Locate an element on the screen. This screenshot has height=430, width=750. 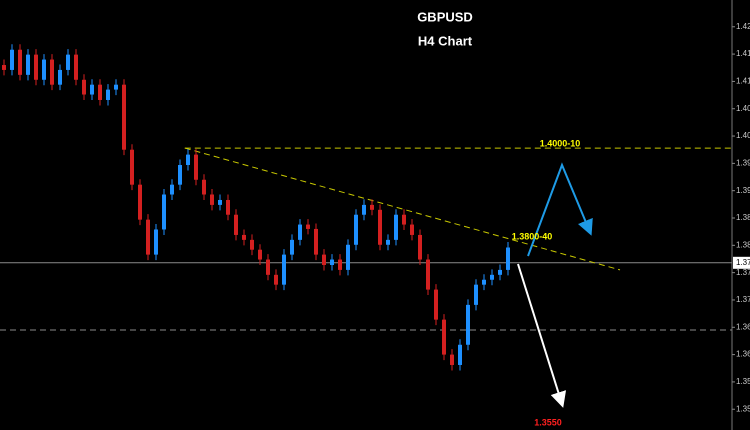
bearish-arrow is located at coordinates (542, 335).